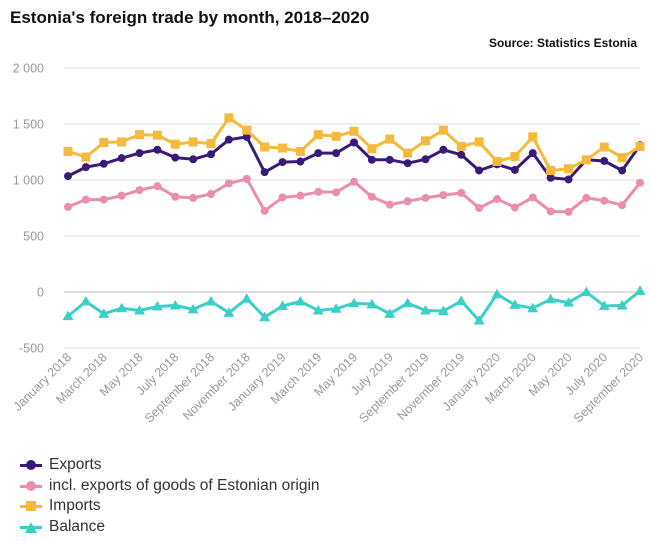 This screenshot has height=541, width=650. I want to click on legend-label: Balance, so click(77, 526).